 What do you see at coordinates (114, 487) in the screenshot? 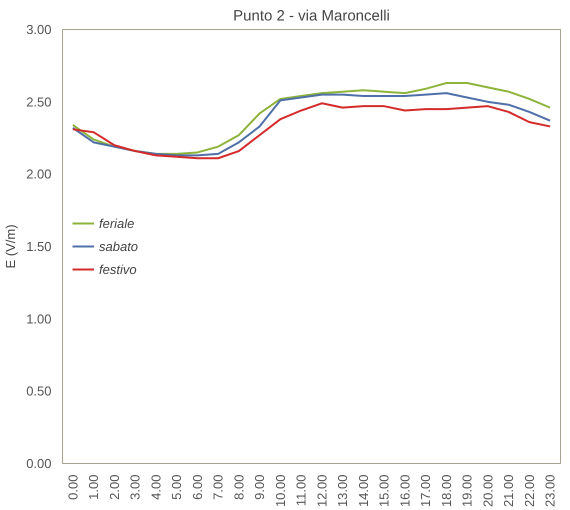
I see `x-tick-label: 2.00` at bounding box center [114, 487].